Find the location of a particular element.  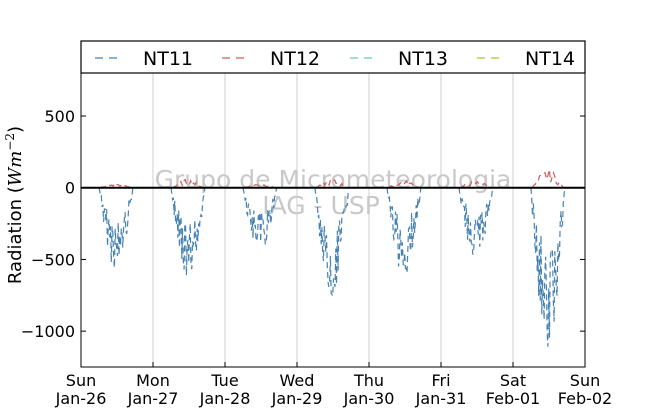

x-tick-label-day: Tue is located at coordinates (224, 380).